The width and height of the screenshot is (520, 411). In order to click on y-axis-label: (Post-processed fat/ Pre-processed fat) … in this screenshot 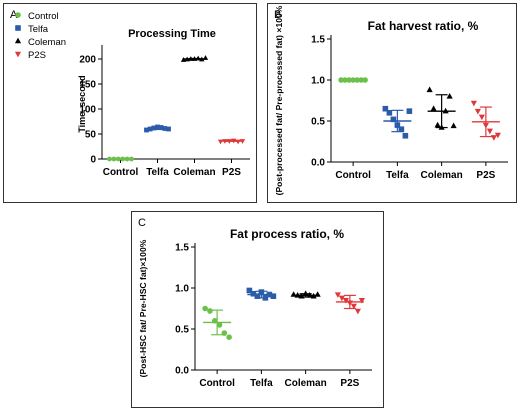, I will do `click(279, 100)`.